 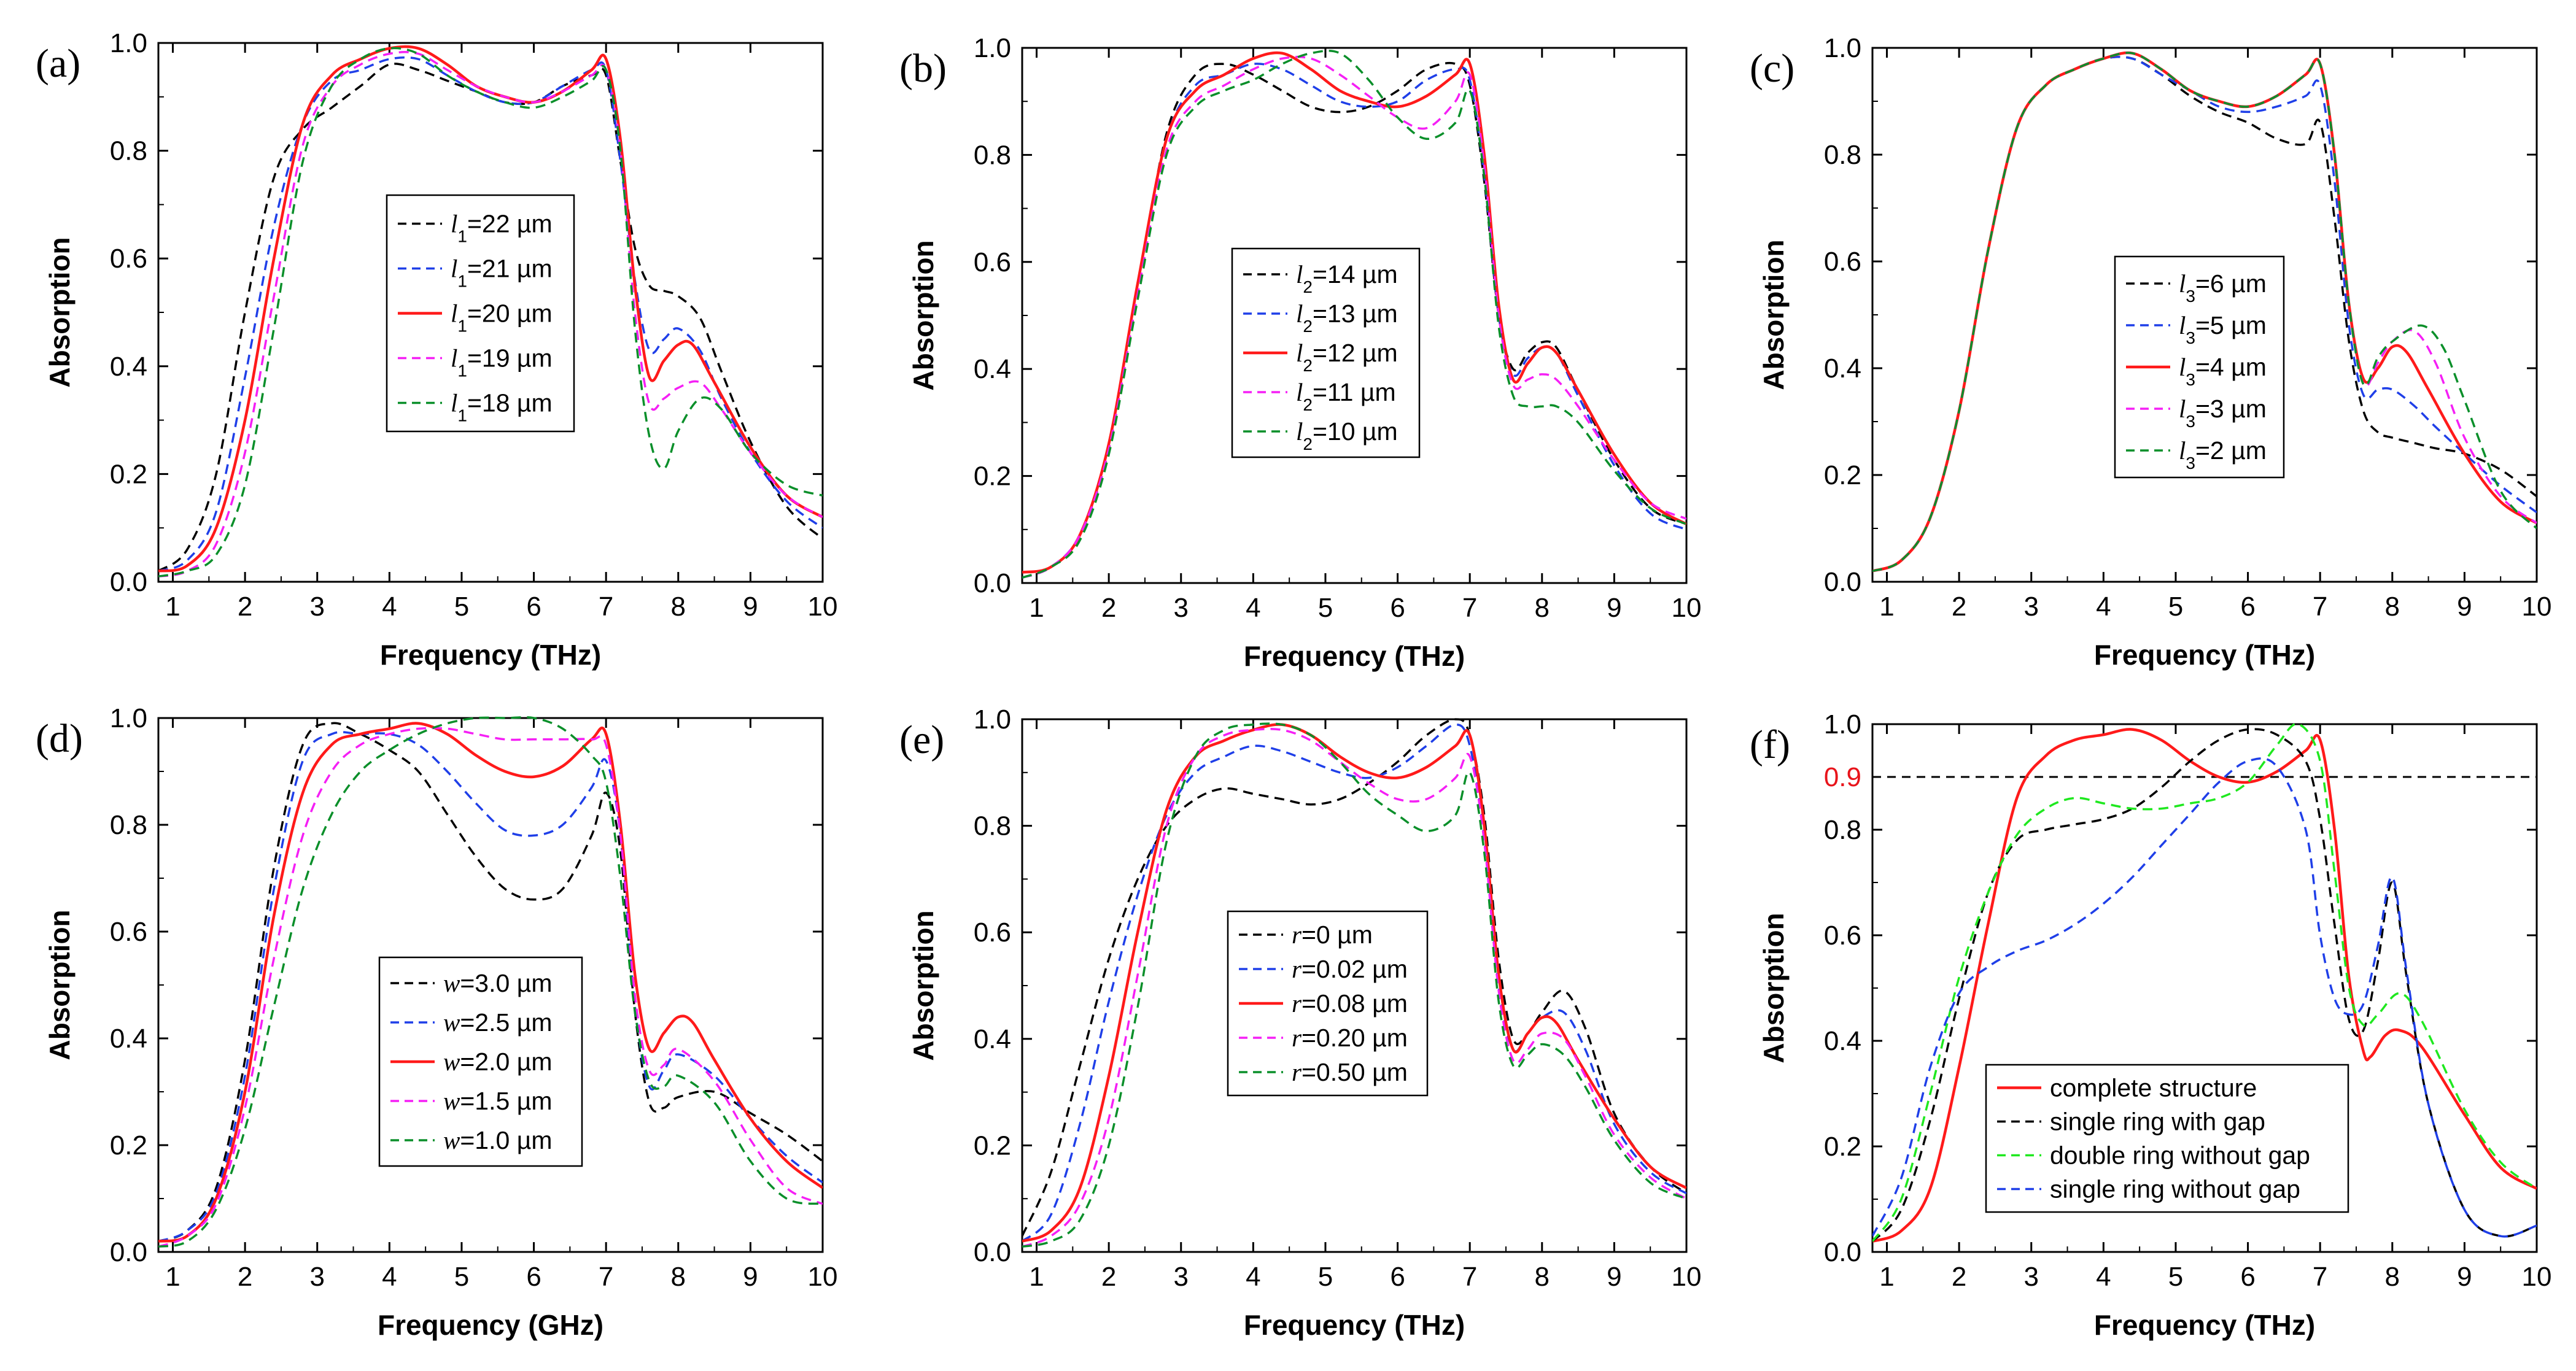 What do you see at coordinates (502, 407) in the screenshot?
I see `legend-label: l1=18 µm` at bounding box center [502, 407].